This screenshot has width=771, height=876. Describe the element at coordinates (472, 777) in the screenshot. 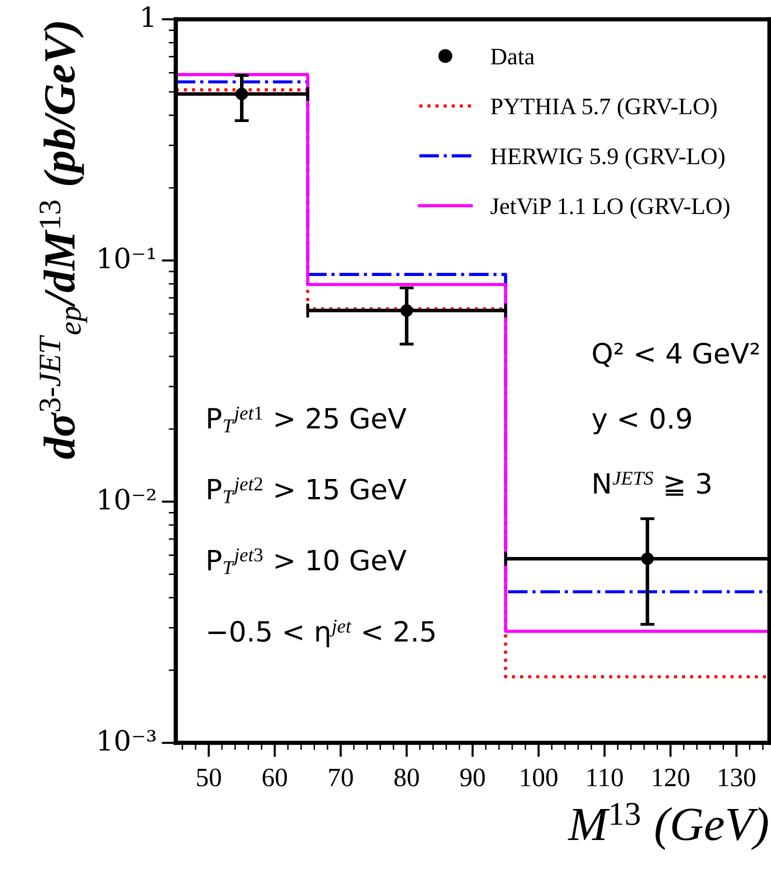

I see `x-tick-label: 90` at that location.